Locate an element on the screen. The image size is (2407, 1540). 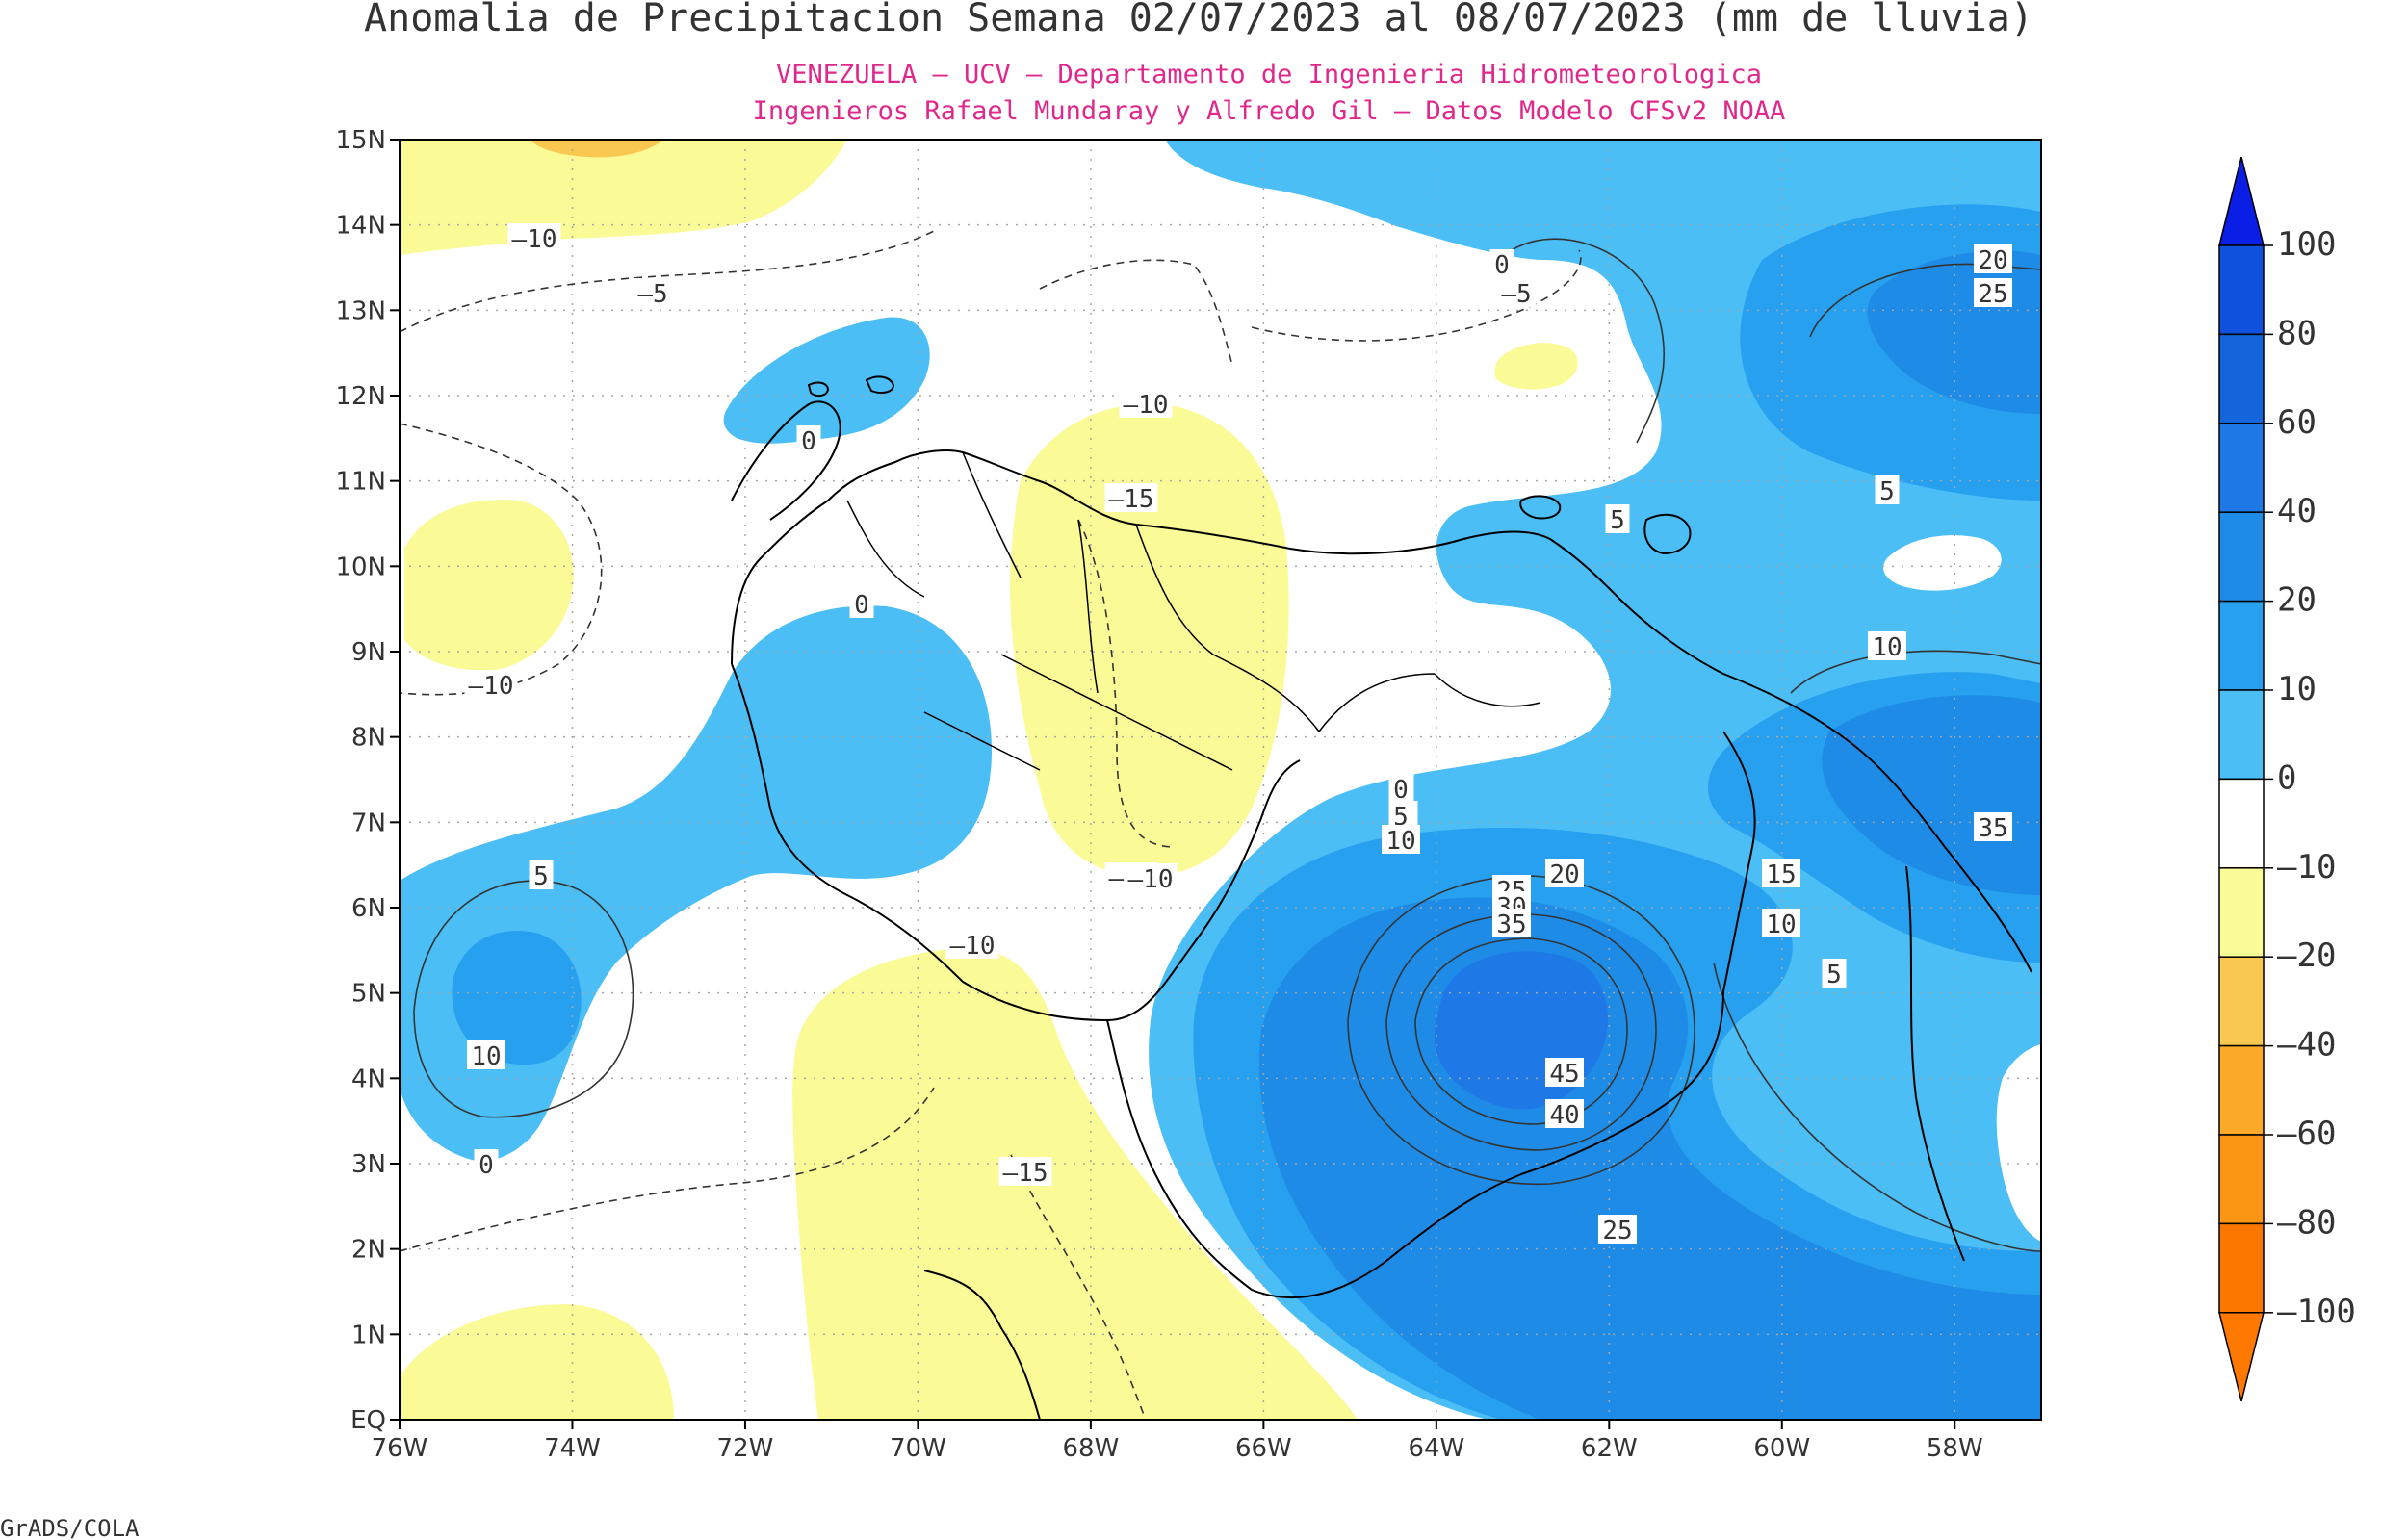
colorbar-top-triangle is located at coordinates (2241, 201).